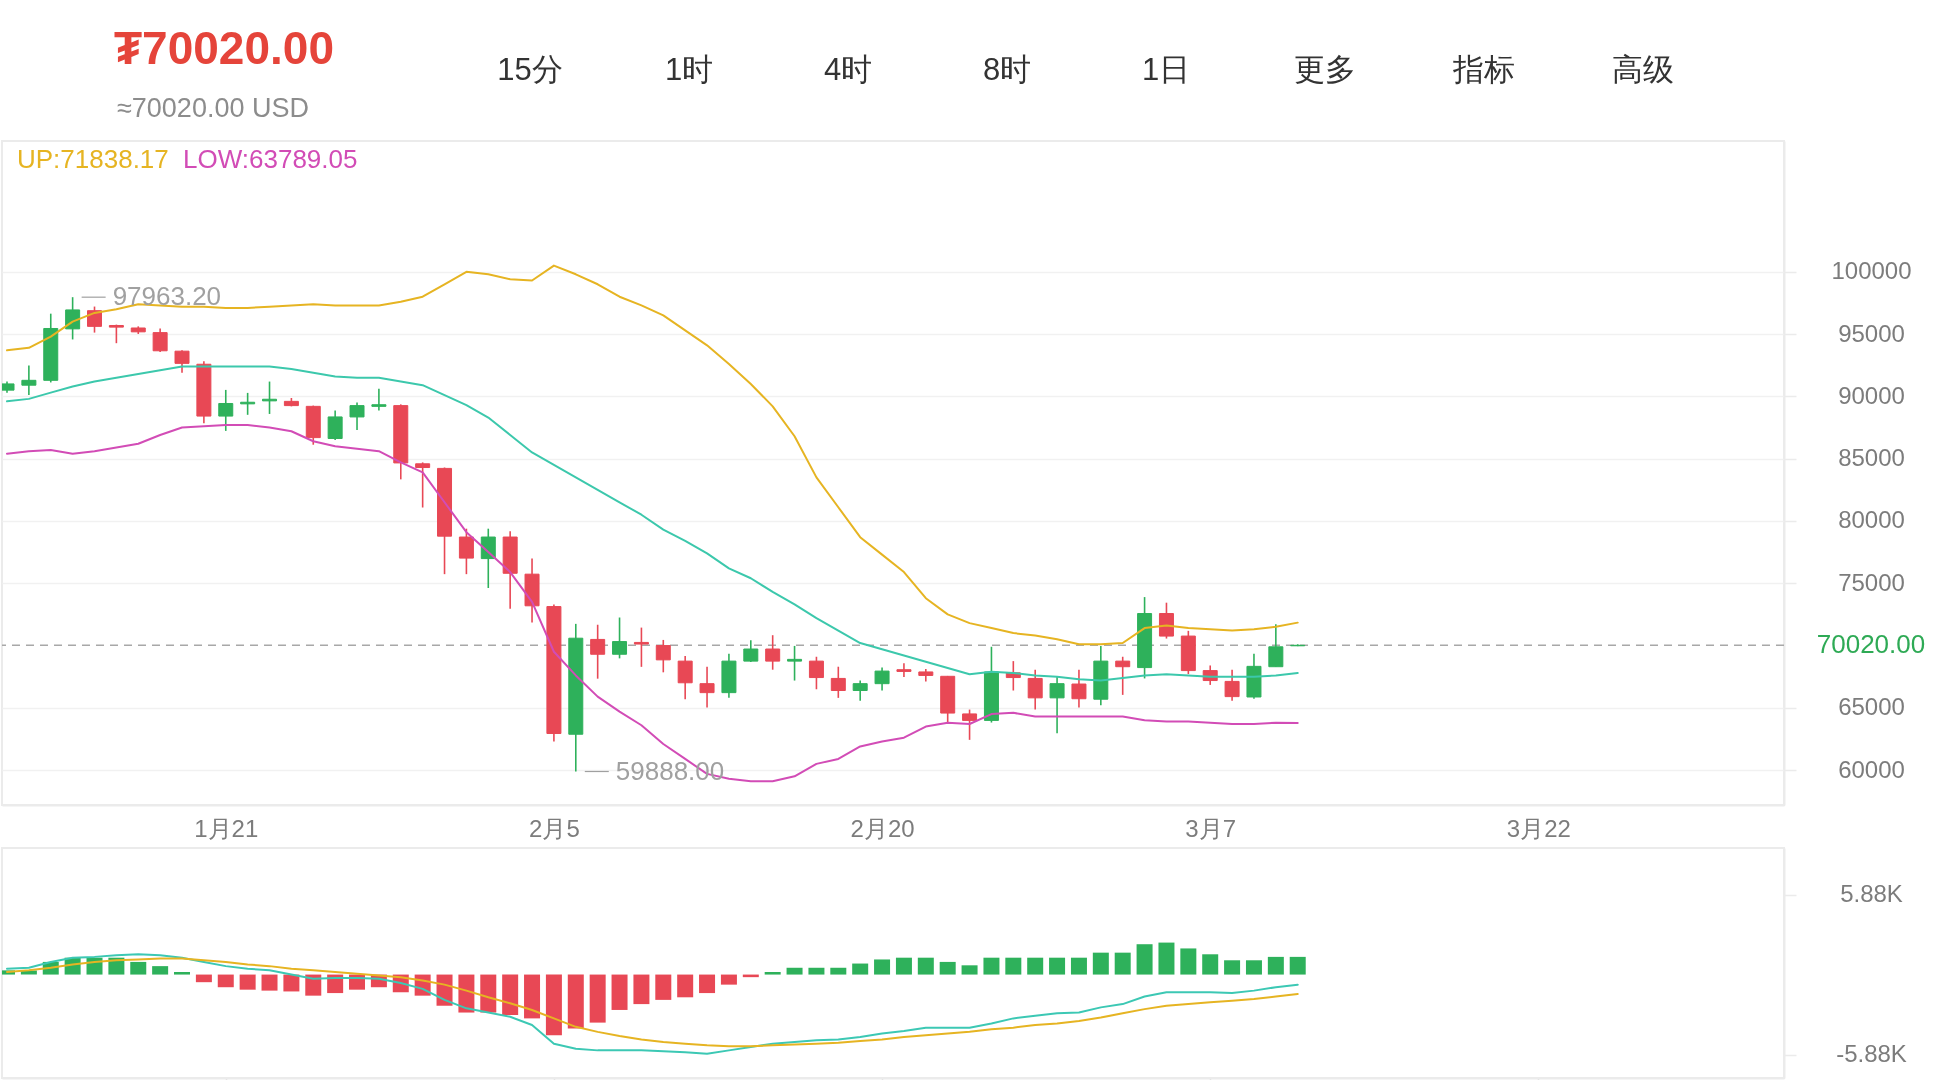 Image resolution: width=1958 pixels, height=1080 pixels. I want to click on text: 4时, so click(848, 69).